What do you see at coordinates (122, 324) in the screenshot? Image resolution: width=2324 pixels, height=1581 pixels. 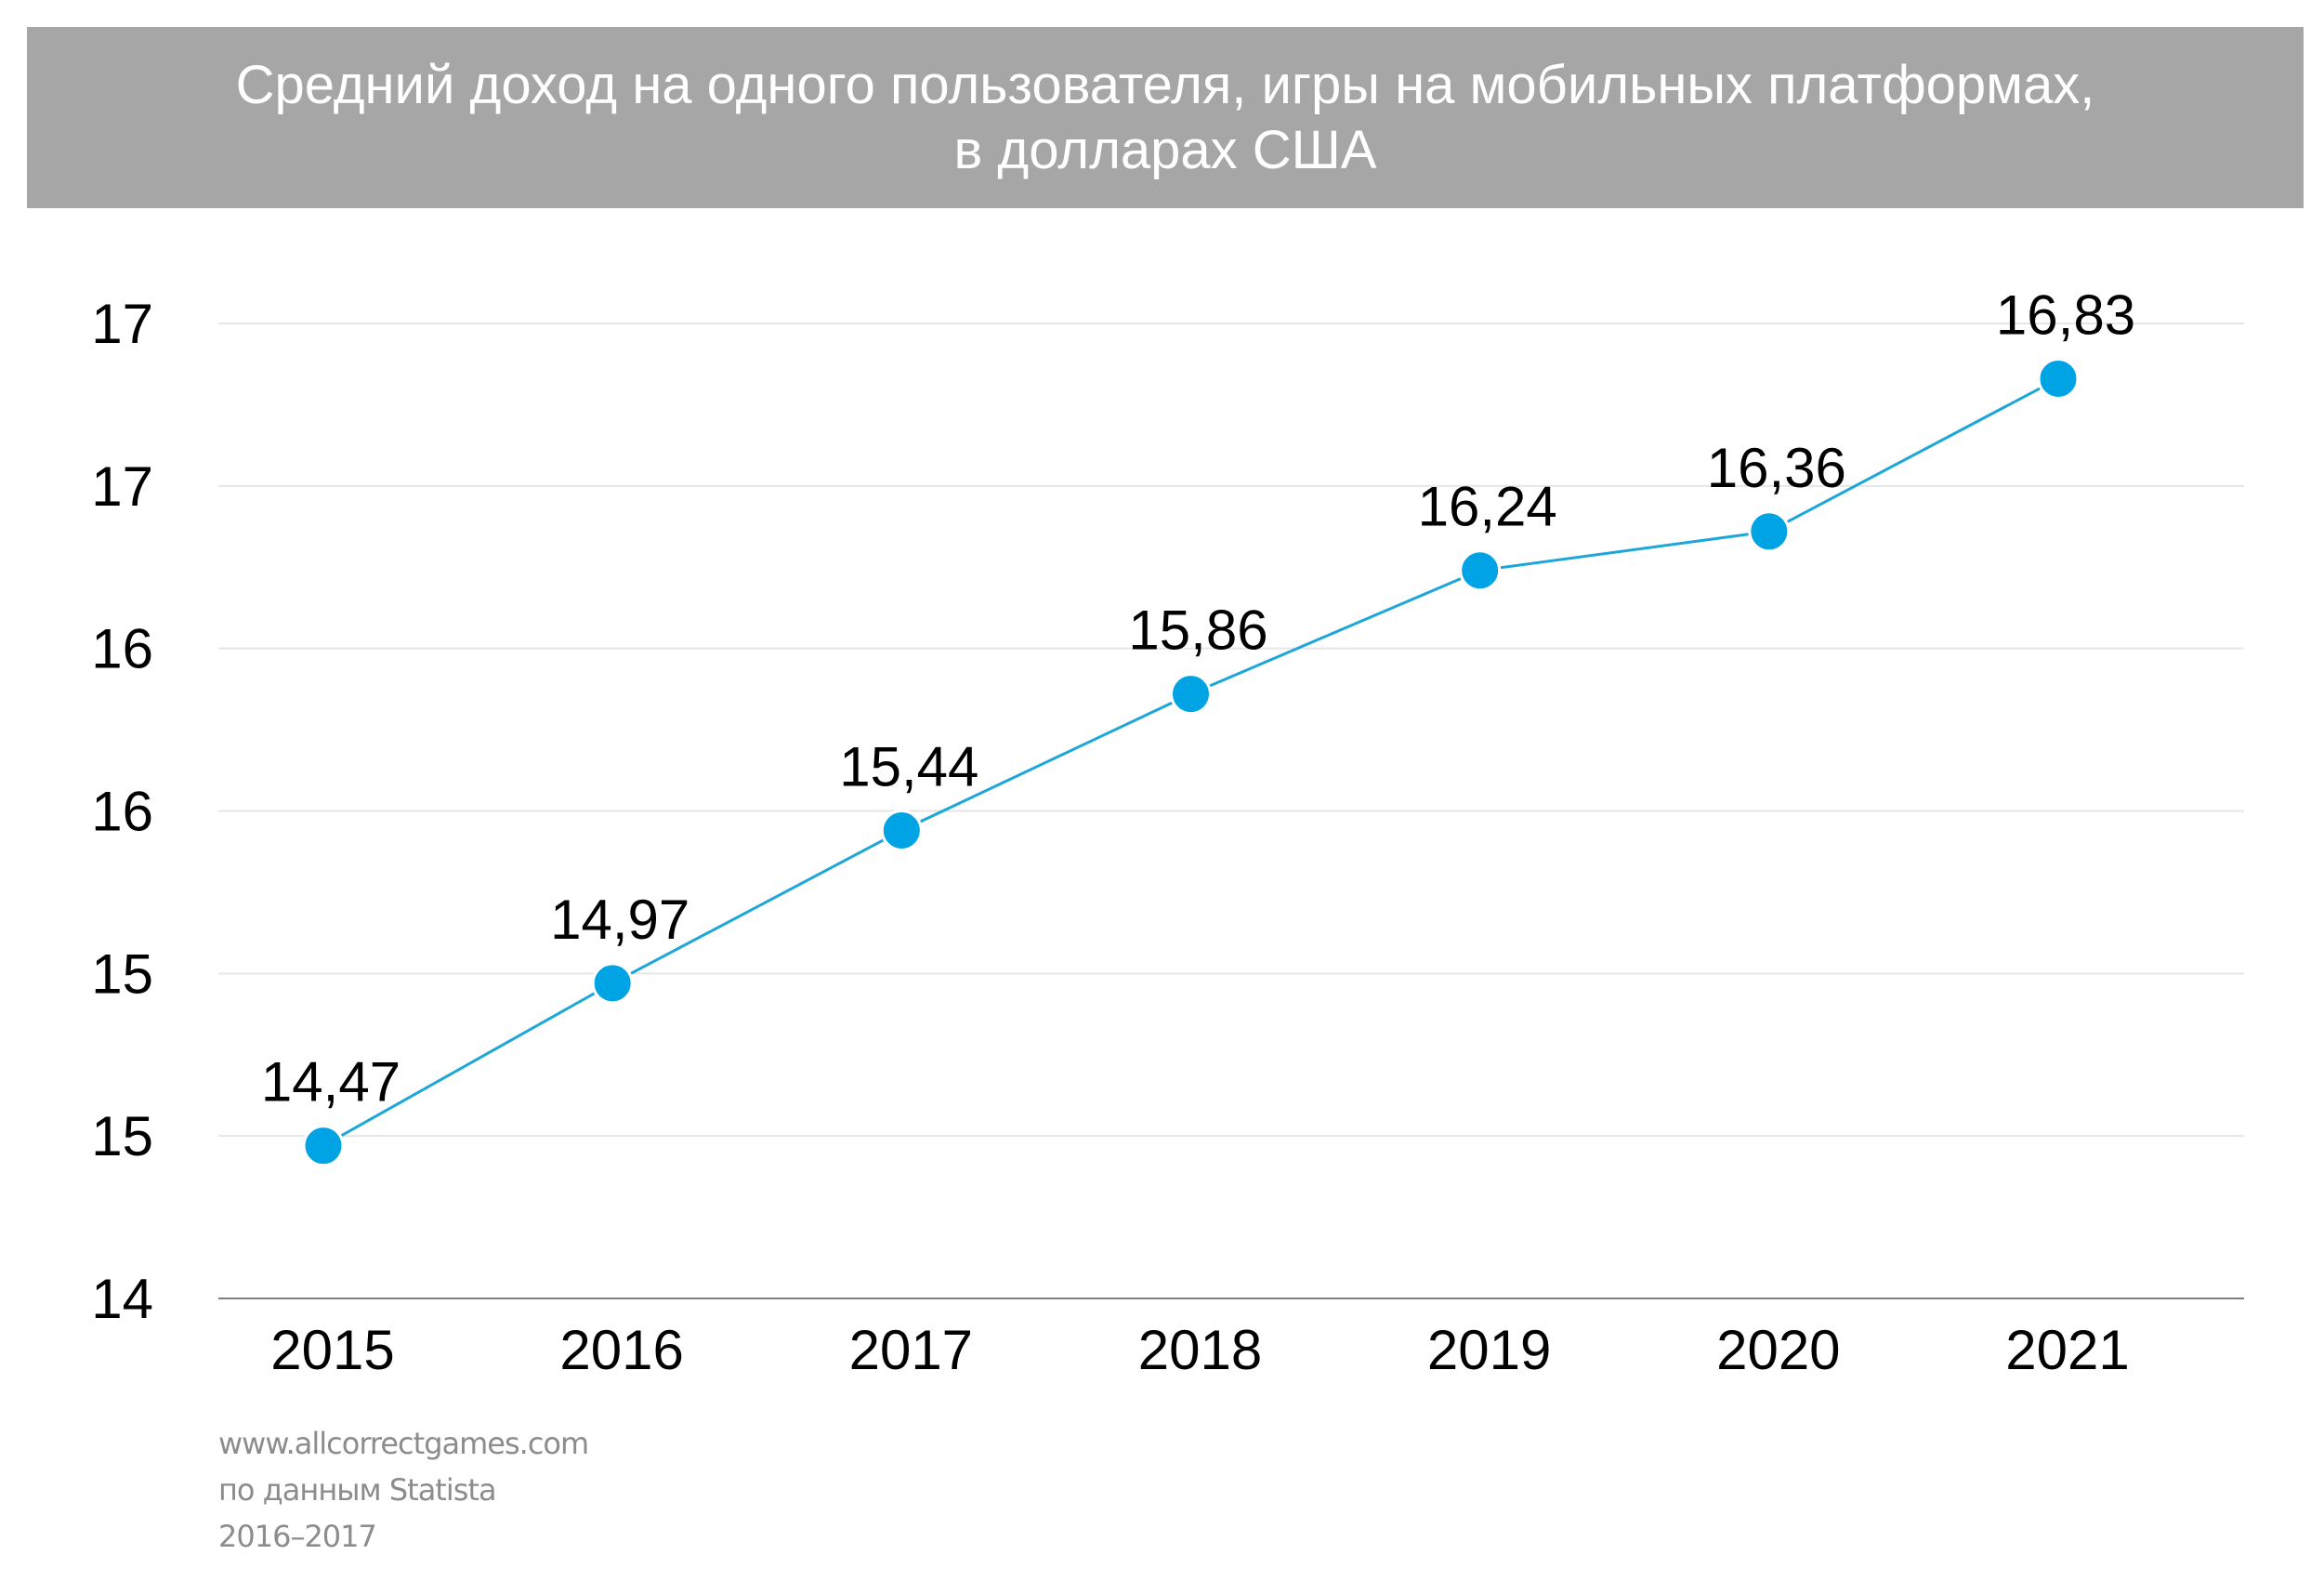 I see `y-tick-label-6: 17` at bounding box center [122, 324].